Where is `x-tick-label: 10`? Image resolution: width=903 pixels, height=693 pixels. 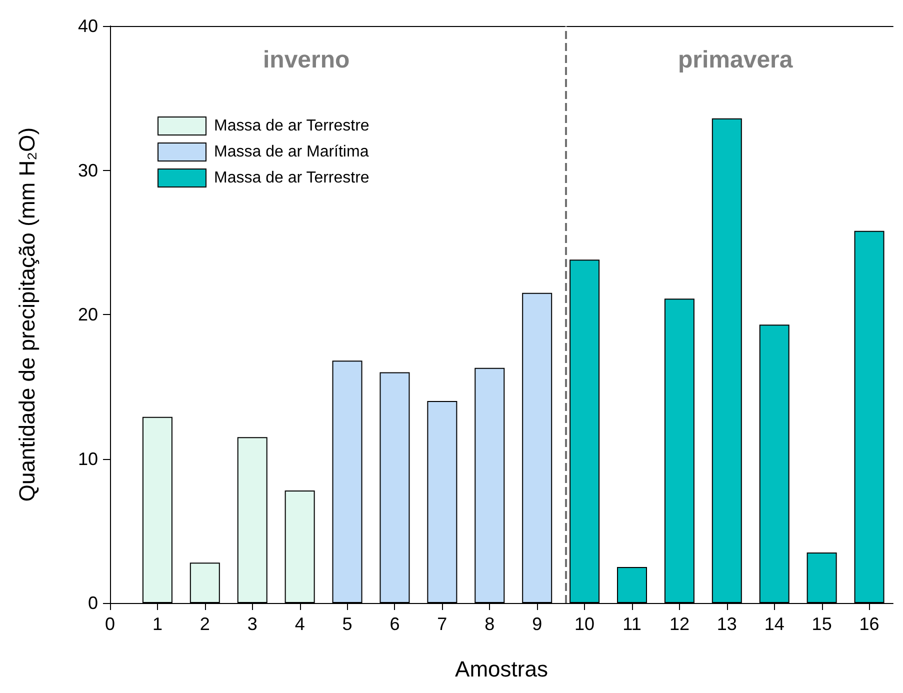 x-tick-label: 10 is located at coordinates (584, 624).